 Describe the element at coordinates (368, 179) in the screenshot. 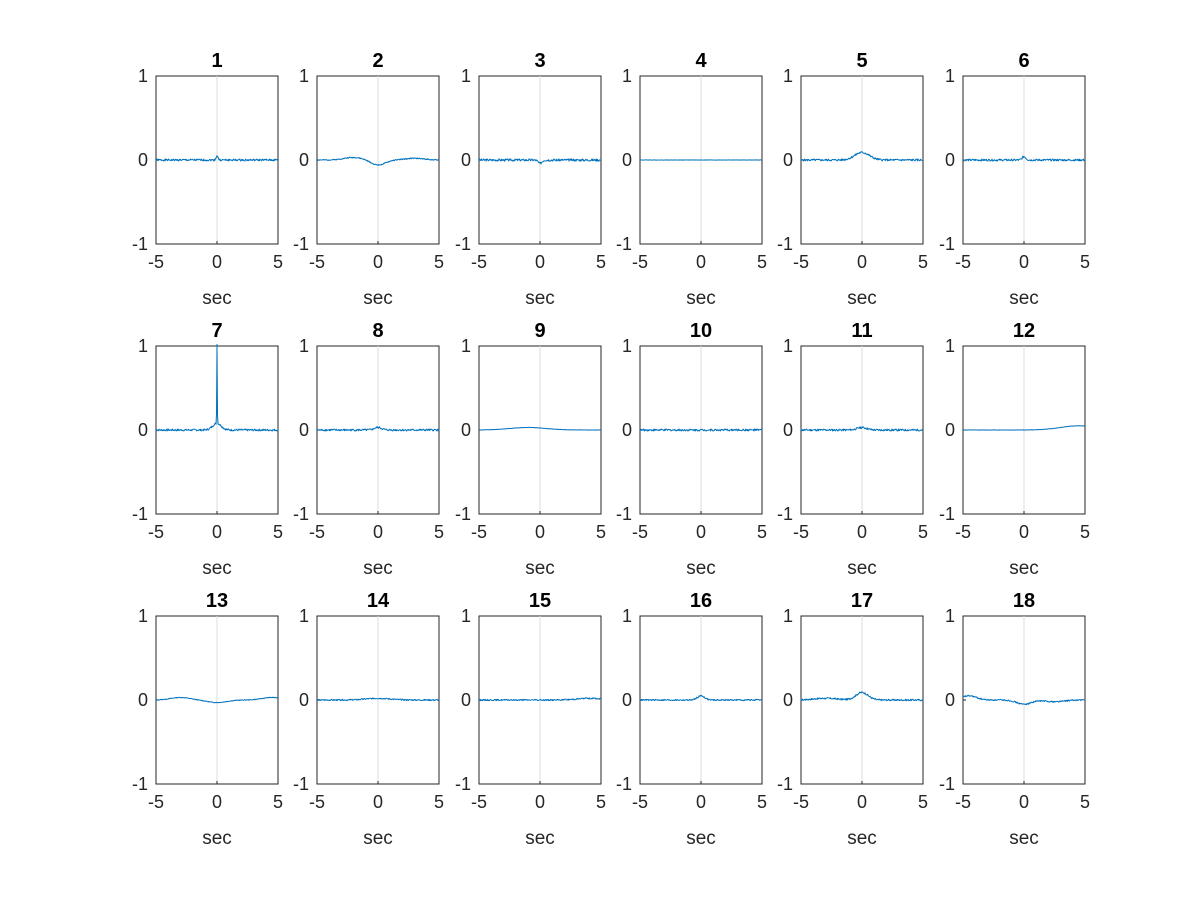

I see `subplot-2: 2 1 0 -1-5 0 5 sec` at that location.